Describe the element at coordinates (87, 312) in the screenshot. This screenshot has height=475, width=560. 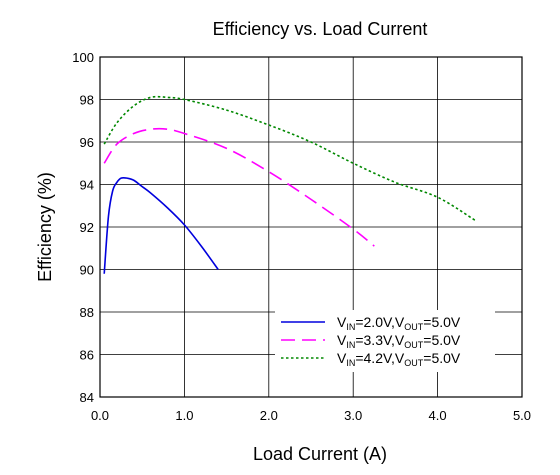
I see `y-tick-label: 88` at that location.